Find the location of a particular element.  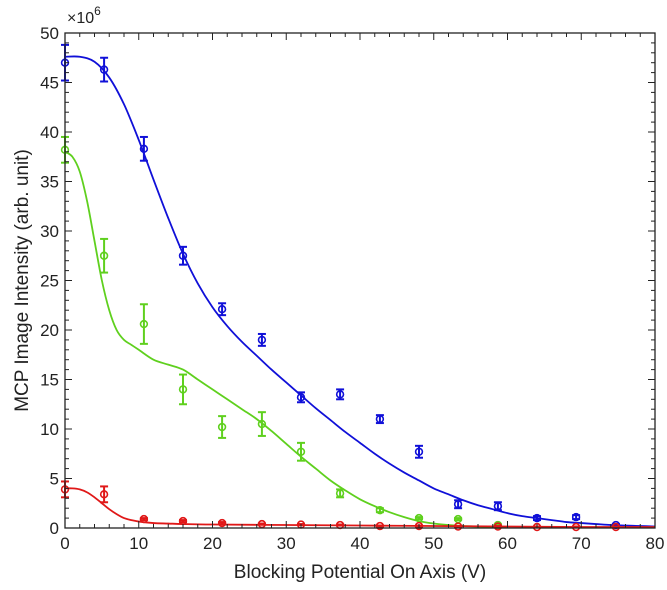

y-multiplier-base: ×10 is located at coordinates (80, 18).